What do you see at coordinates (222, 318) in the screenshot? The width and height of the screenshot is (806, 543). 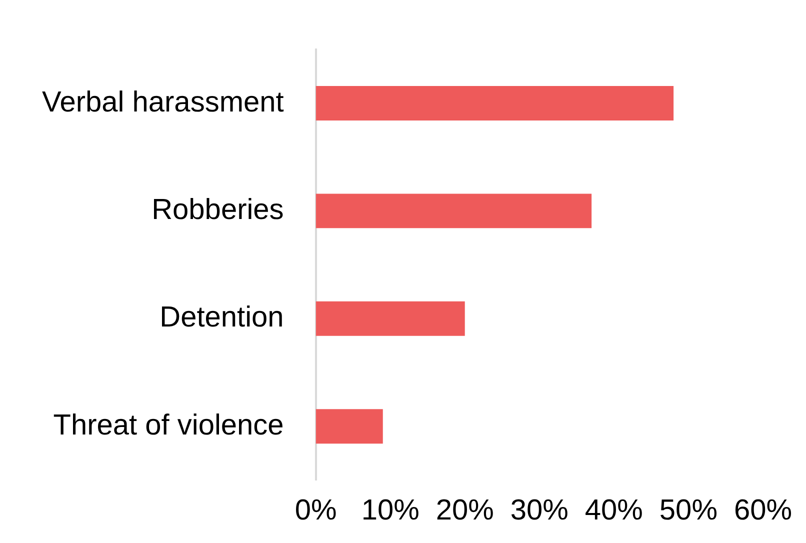 I see `y-tick-label: Detention` at bounding box center [222, 318].